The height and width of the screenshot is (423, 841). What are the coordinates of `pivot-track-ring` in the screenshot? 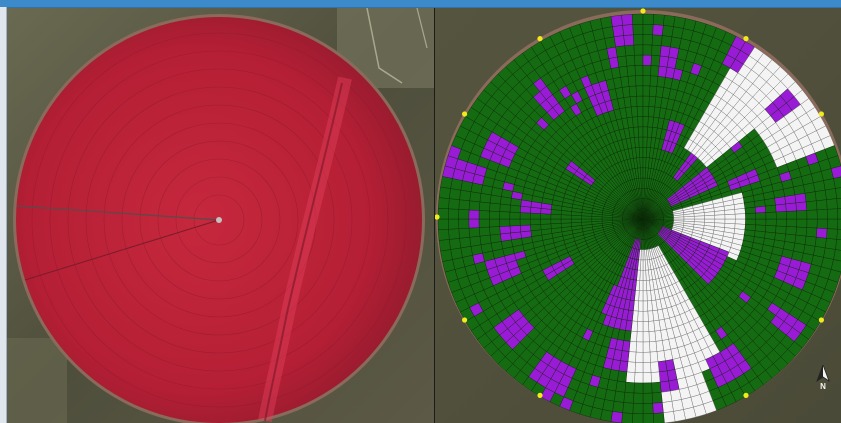 It's located at (219, 220).